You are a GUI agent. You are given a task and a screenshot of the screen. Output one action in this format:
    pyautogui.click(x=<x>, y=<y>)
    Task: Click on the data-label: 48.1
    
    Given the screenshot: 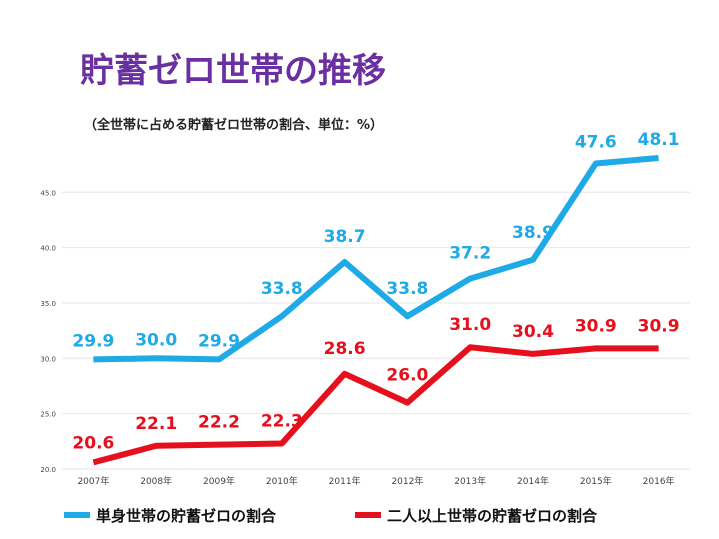 What is the action you would take?
    pyautogui.click(x=659, y=140)
    